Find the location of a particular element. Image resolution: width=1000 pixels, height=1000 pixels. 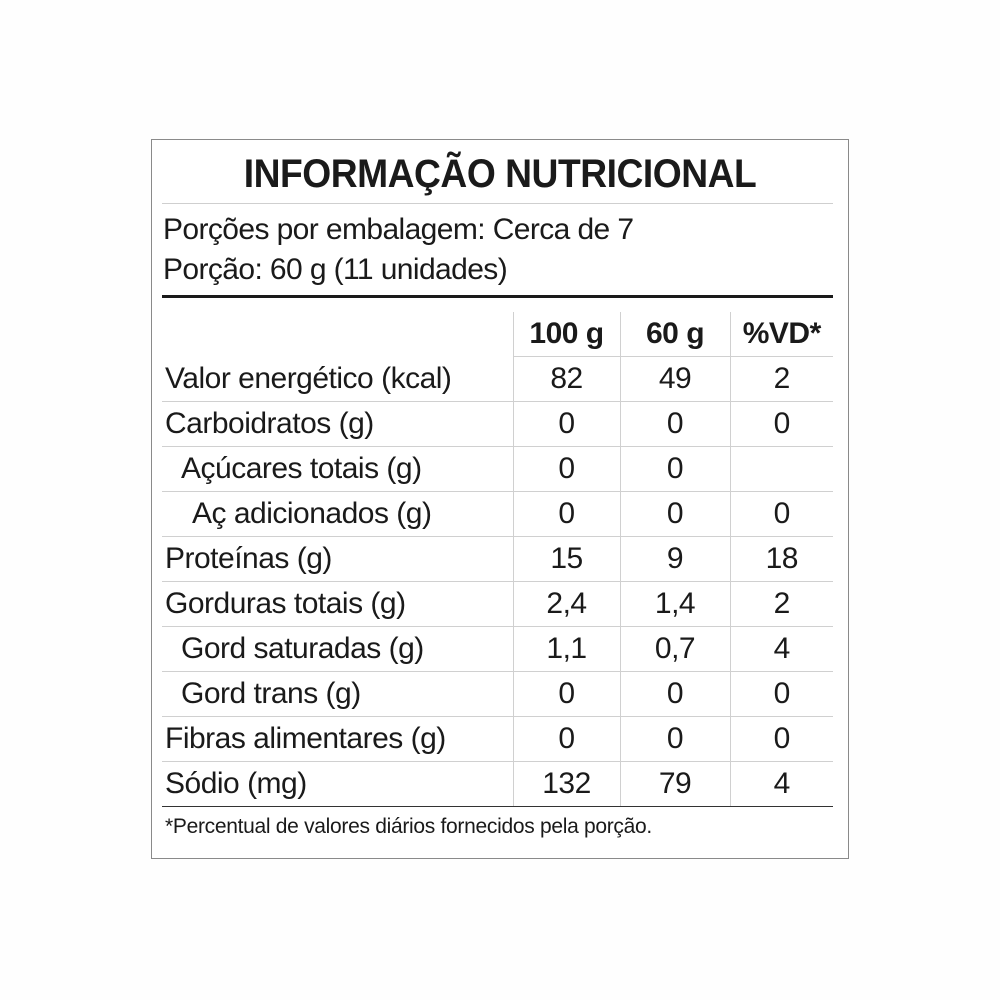

header-per-serving: 60 g is located at coordinates (674, 334).